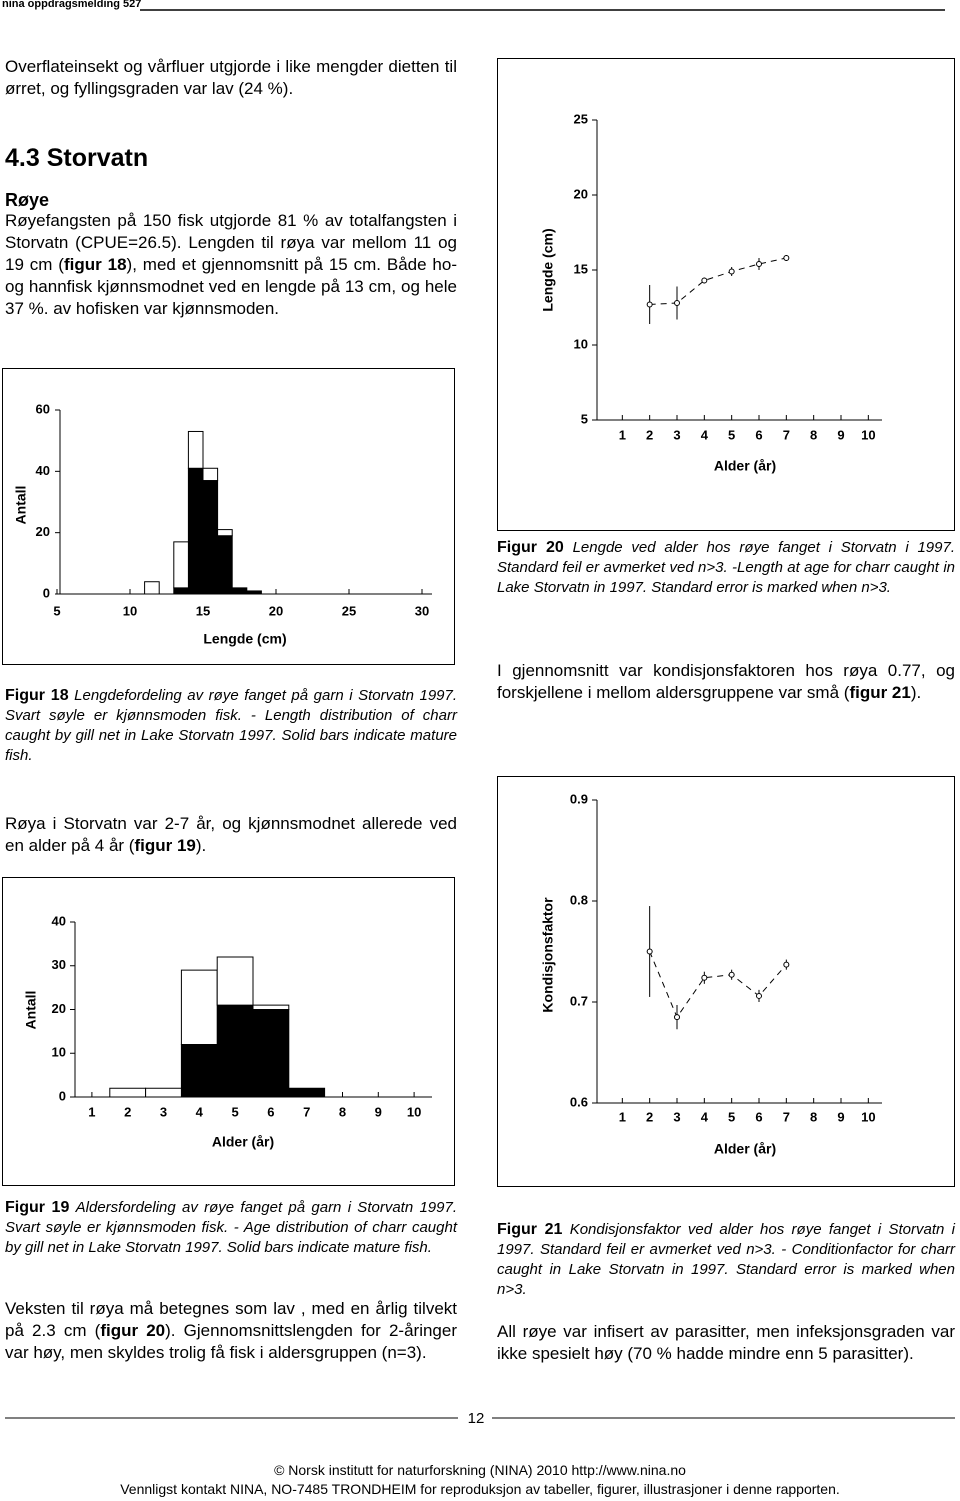 Image resolution: width=960 pixels, height=1501 pixels. I want to click on caption-label: Figur 19, so click(37, 1207).